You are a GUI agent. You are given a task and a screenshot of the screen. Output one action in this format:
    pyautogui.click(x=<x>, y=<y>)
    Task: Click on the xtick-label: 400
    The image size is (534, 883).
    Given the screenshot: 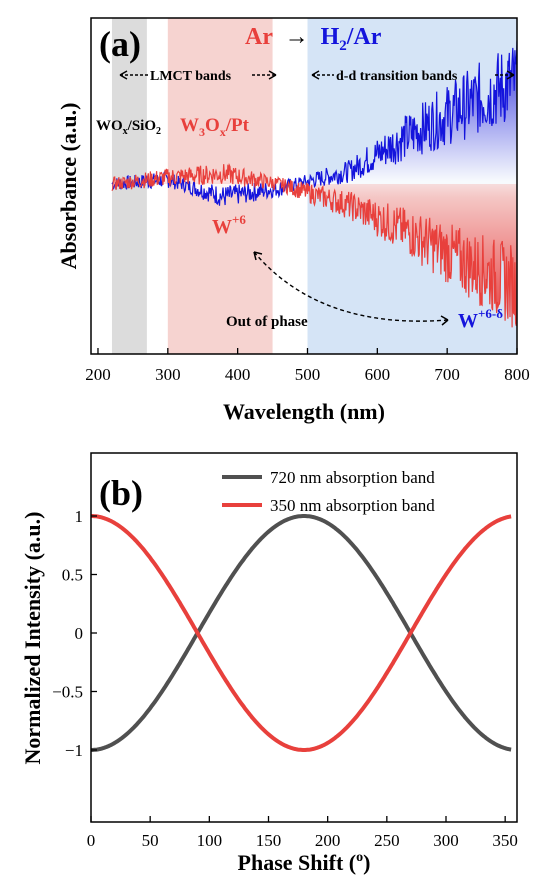 What is the action you would take?
    pyautogui.click(x=238, y=374)
    